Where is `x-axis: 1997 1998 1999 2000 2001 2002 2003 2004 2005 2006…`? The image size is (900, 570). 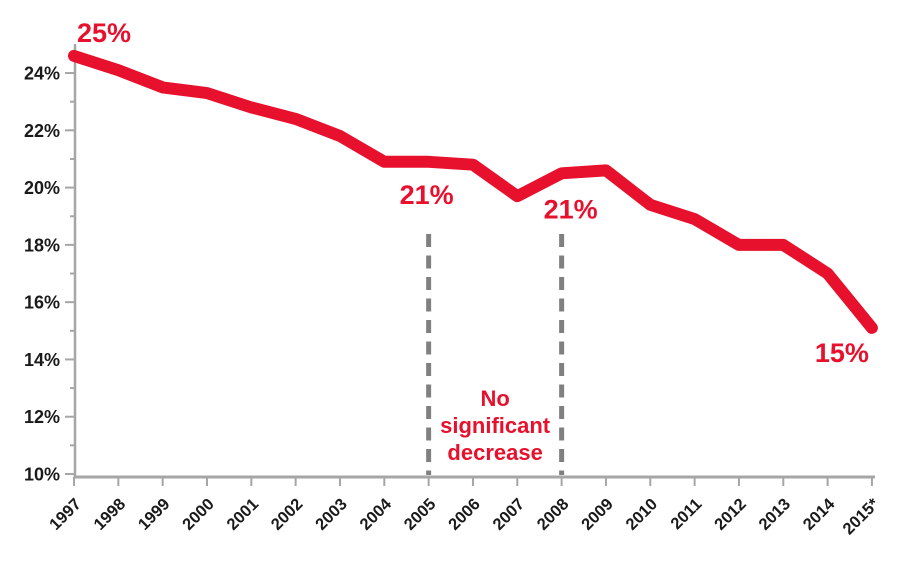
x-axis: 1997 1998 1999 2000 2001 2002 2003 2004 2005 2006… is located at coordinates (465, 507).